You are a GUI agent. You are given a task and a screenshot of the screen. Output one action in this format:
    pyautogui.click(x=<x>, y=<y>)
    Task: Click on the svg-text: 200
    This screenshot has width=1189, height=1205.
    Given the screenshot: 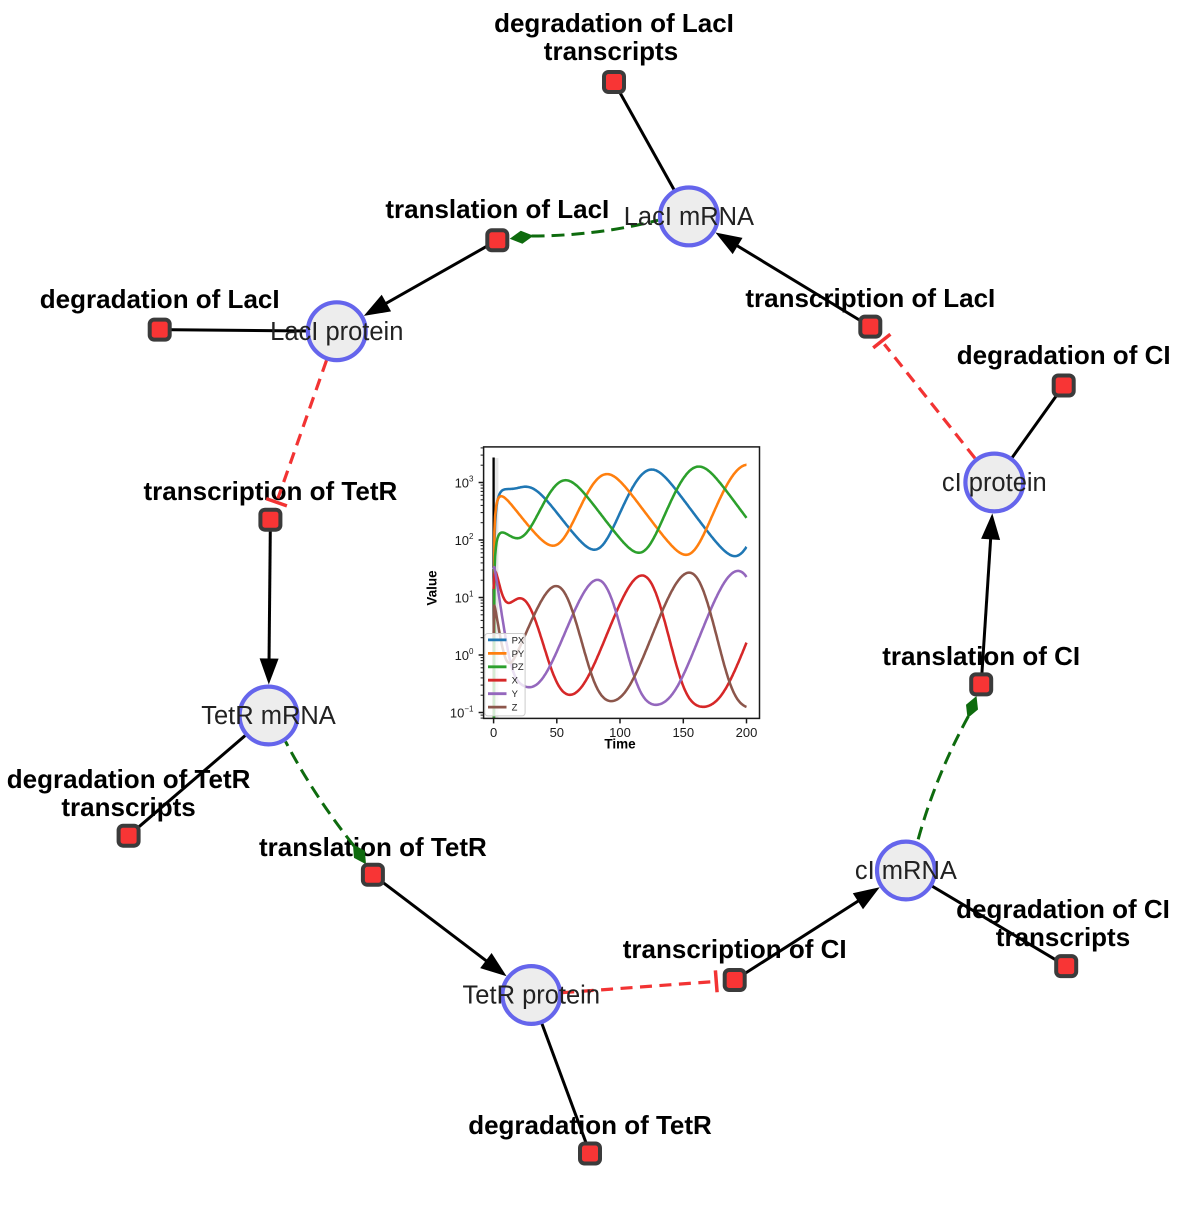 What is the action you would take?
    pyautogui.click(x=747, y=732)
    